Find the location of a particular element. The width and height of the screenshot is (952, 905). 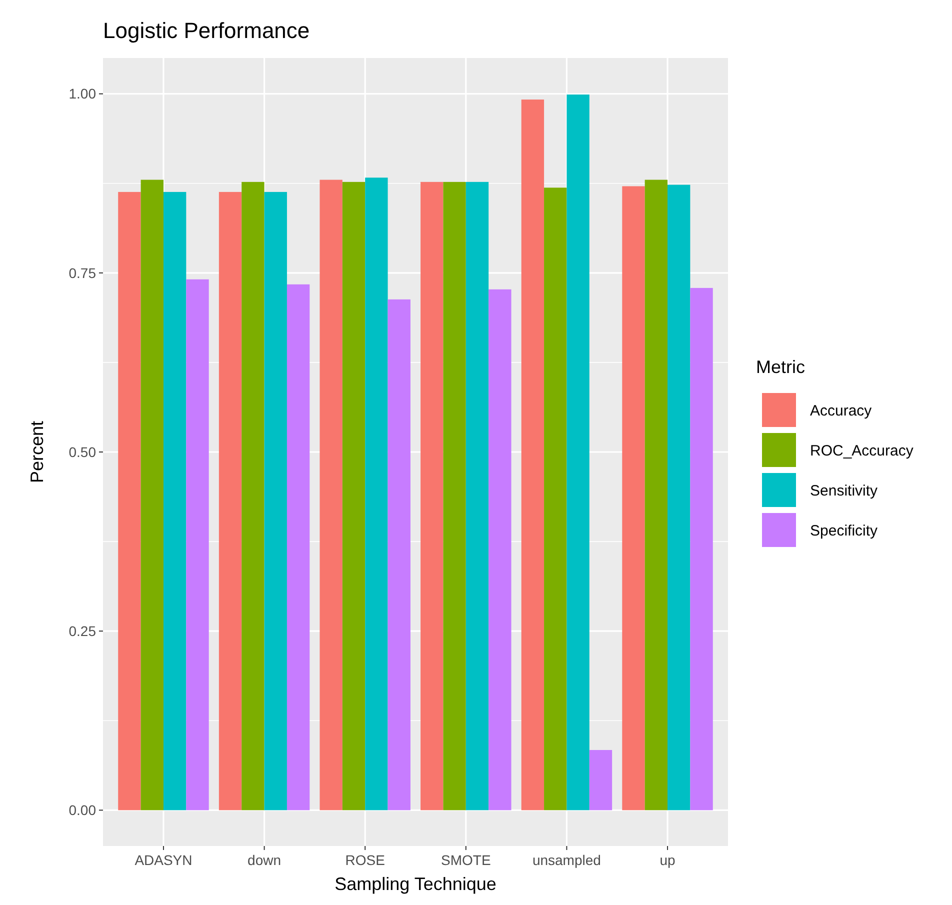

legend-label: Sensitivity is located at coordinates (844, 491).